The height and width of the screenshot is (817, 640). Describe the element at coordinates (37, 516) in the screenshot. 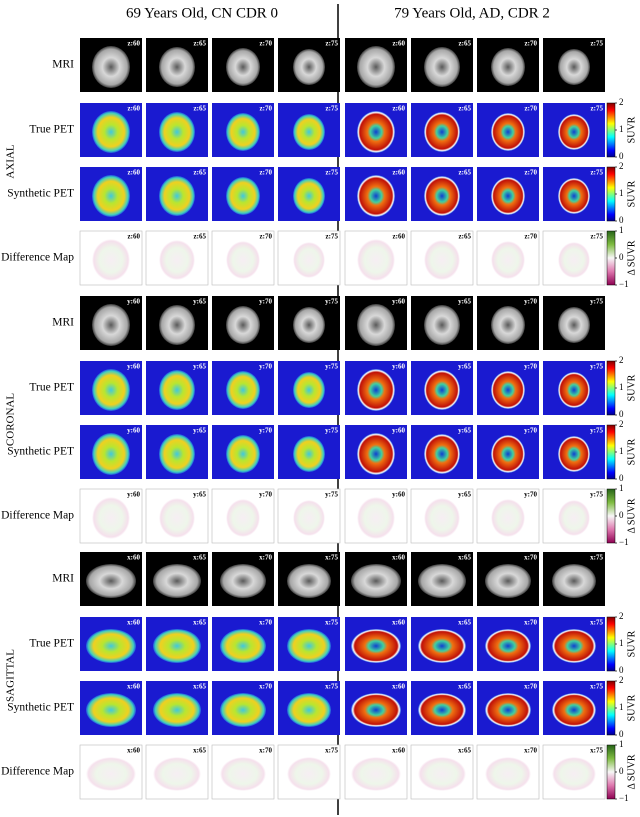

I see `row-label: Difference Map` at that location.